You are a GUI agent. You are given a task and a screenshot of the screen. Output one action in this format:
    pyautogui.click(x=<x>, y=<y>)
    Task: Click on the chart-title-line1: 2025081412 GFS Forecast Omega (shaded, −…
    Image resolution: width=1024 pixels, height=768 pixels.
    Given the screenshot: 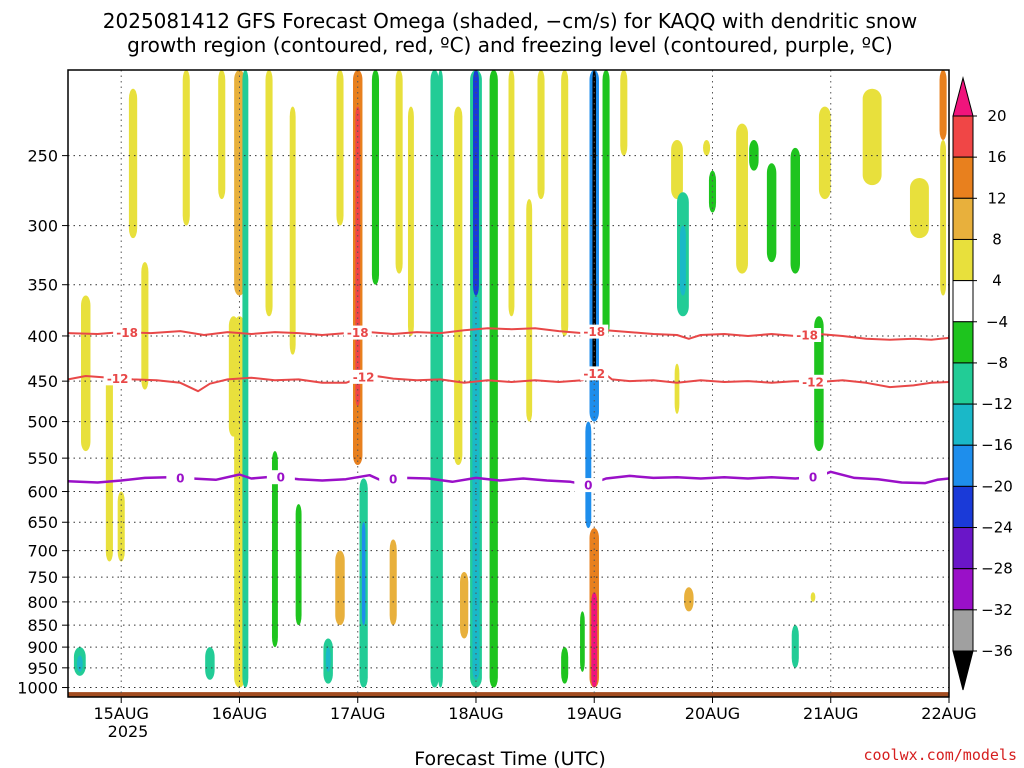 What is the action you would take?
    pyautogui.click(x=510, y=21)
    